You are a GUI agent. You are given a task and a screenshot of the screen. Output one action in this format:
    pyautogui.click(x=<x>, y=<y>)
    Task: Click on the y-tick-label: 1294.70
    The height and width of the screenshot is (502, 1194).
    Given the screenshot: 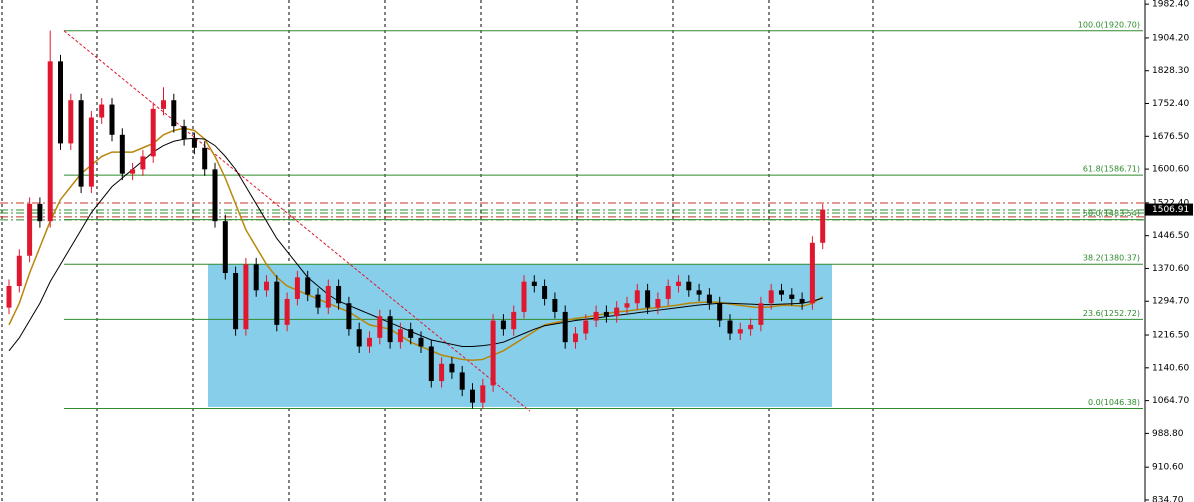 What is the action you would take?
    pyautogui.click(x=1170, y=302)
    